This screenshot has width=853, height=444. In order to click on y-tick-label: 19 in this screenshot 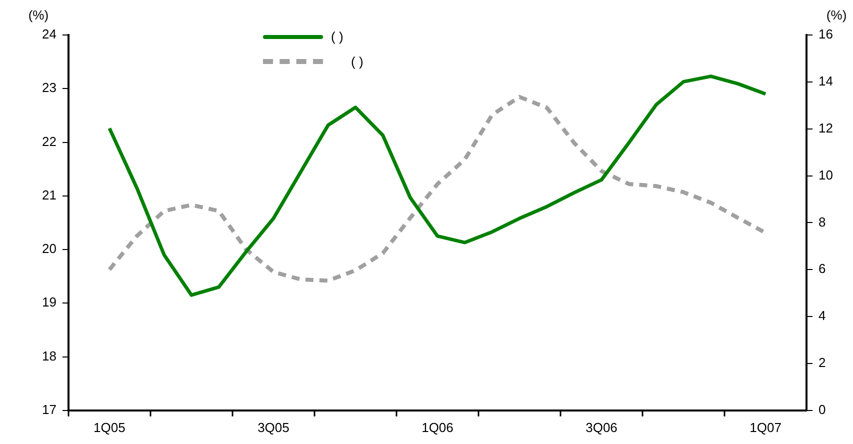, I will do `click(49, 302)`.